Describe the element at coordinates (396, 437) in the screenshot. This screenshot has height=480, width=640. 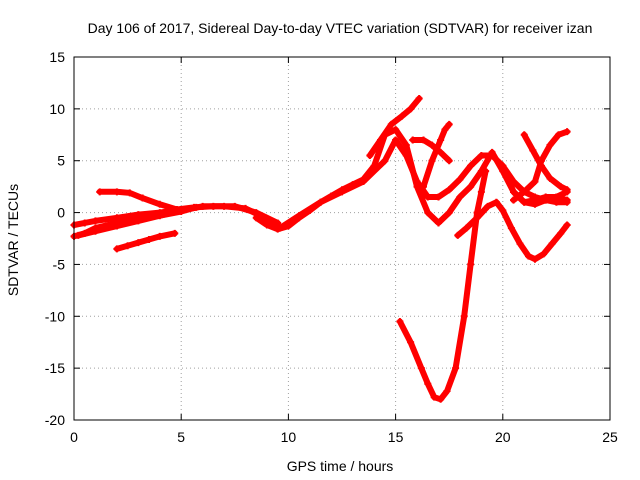
I see `x-tick-label: 15` at that location.